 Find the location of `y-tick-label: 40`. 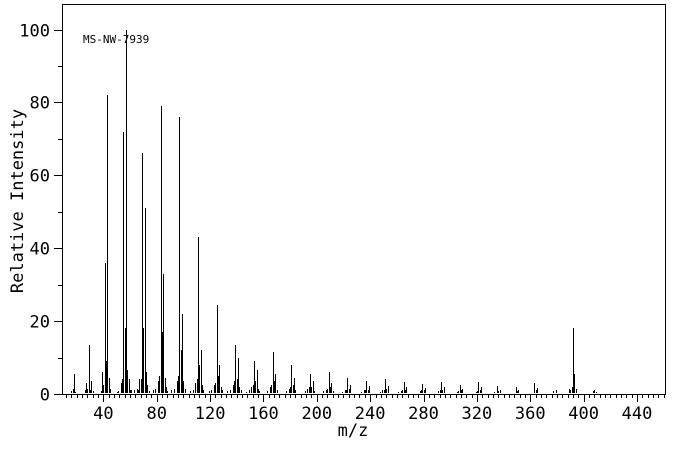

y-tick-label: 40 is located at coordinates (40, 250).